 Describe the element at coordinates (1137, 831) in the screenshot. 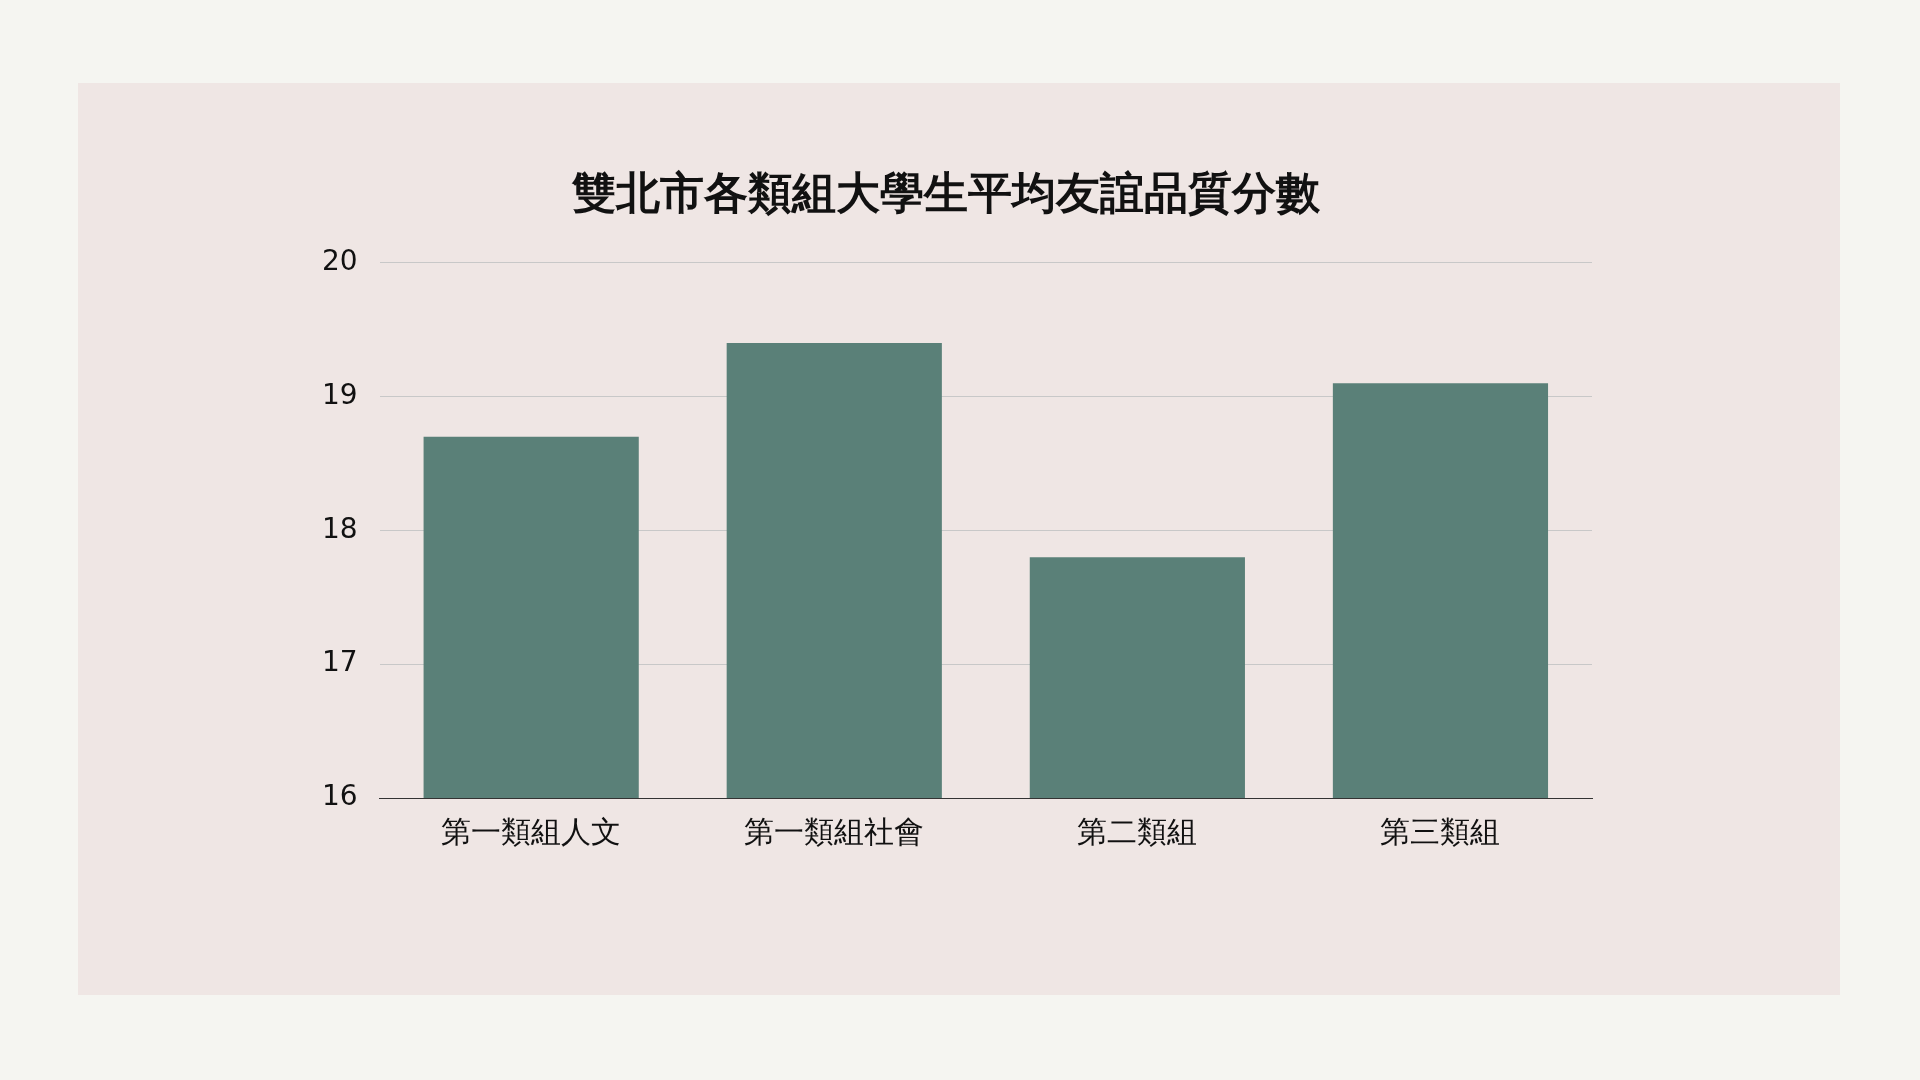

I see `x-tick-label: 第二類組` at that location.